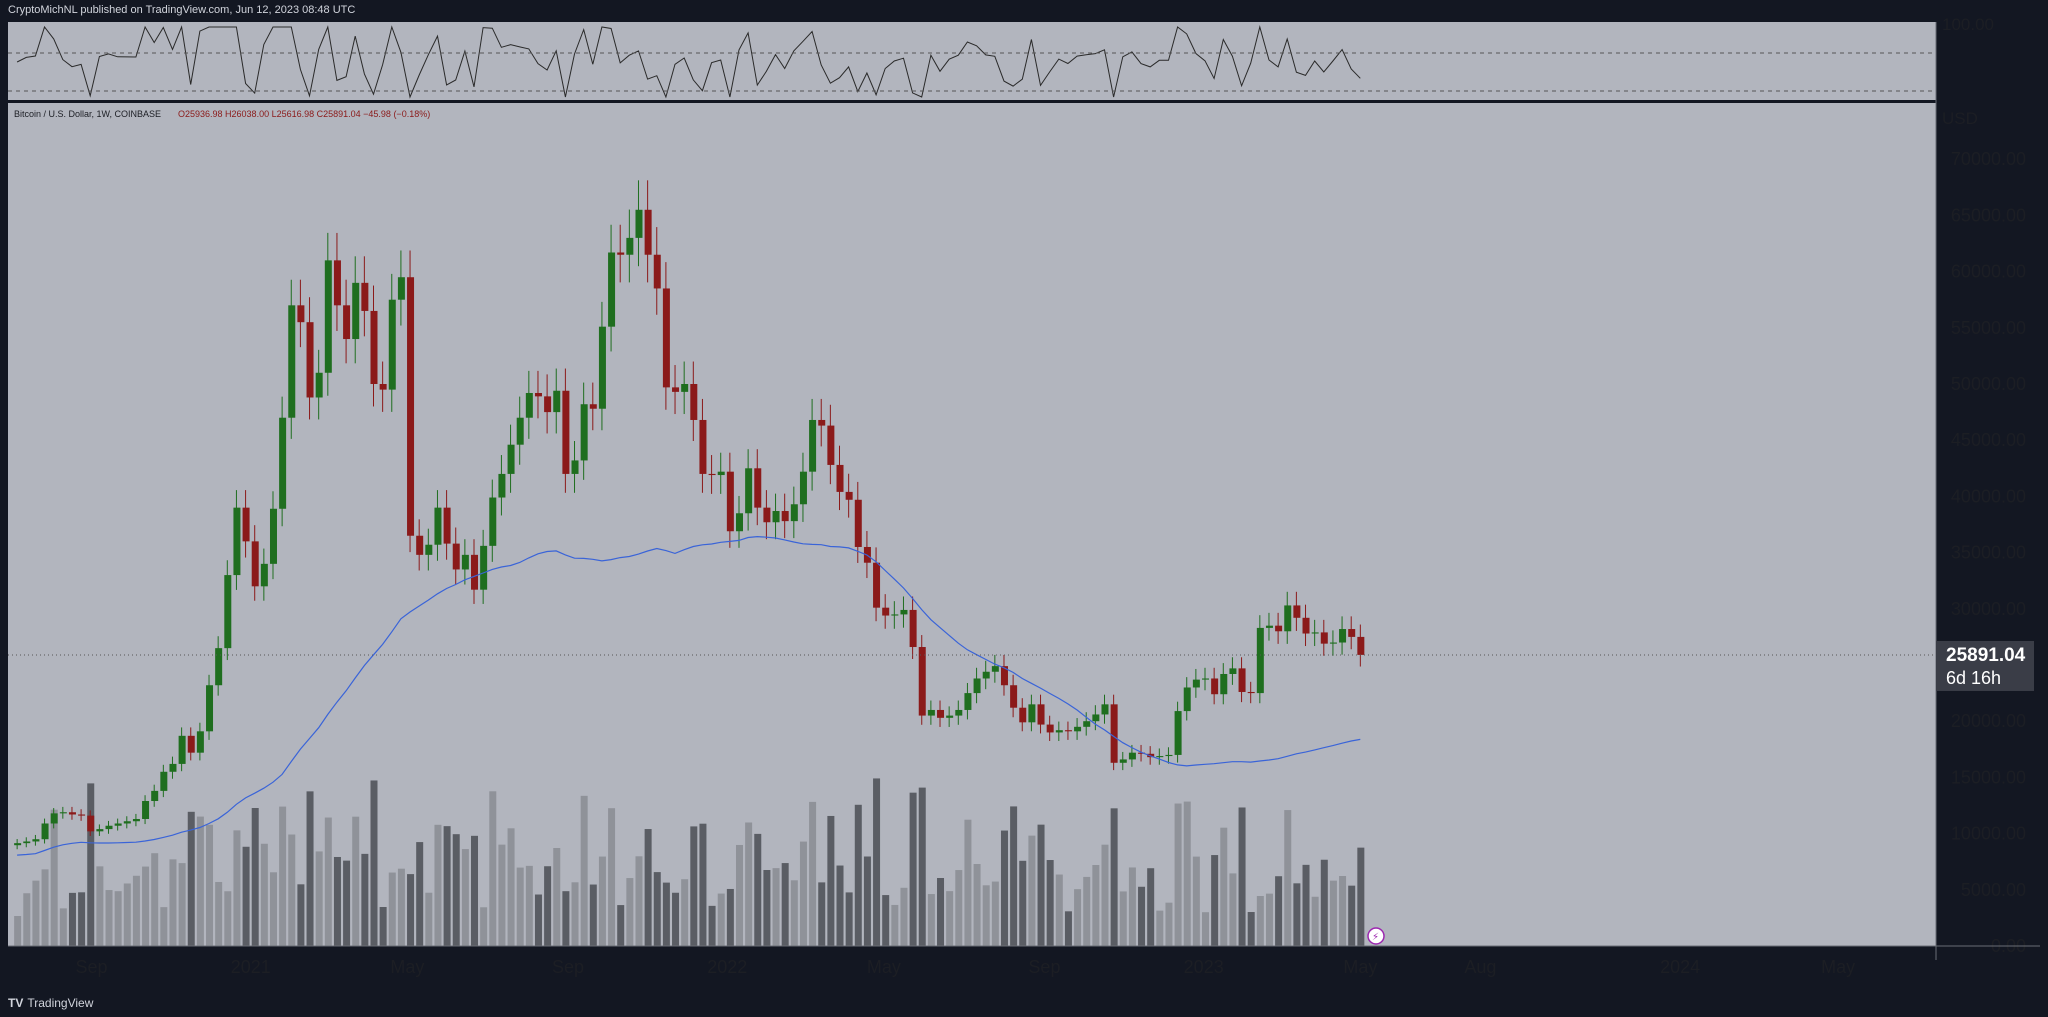  I want to click on lightning-icon: ⚡, so click(1376, 936).